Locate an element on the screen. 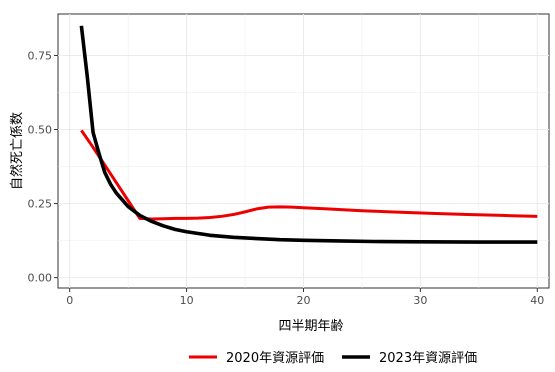 Image resolution: width=555 pixels, height=372 pixels. y-tick-label: 0.25 is located at coordinates (40, 204).